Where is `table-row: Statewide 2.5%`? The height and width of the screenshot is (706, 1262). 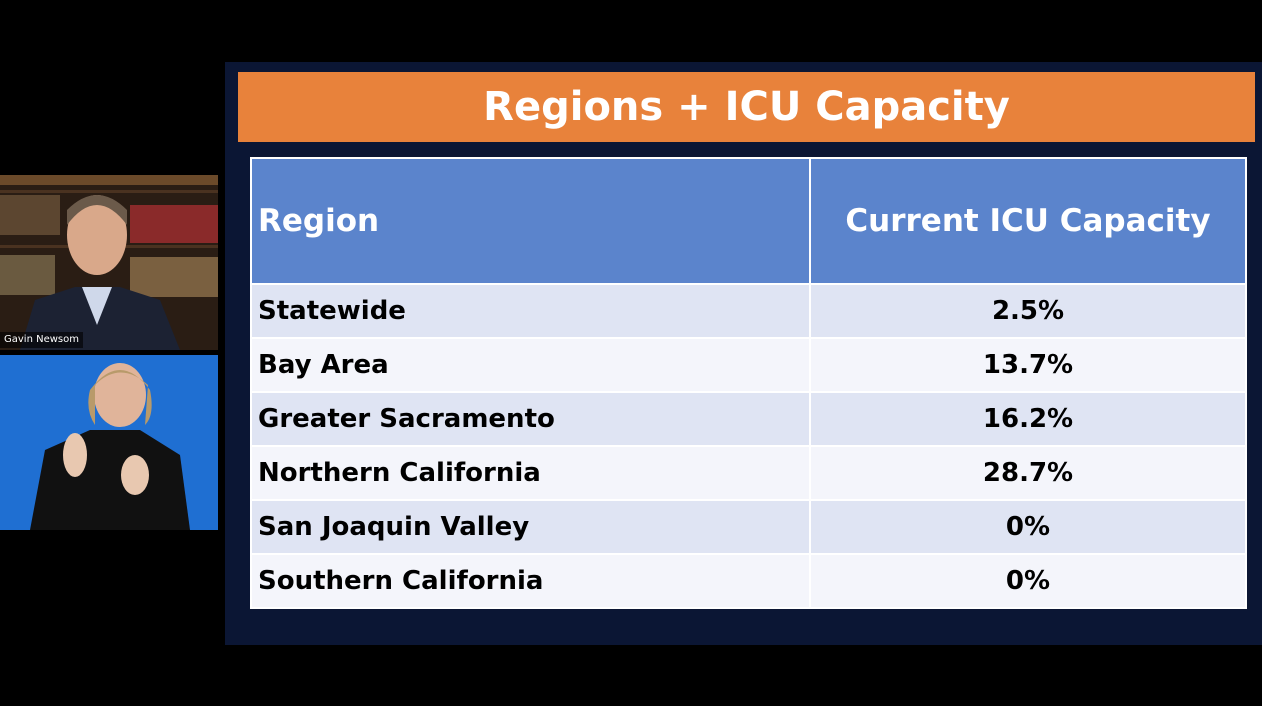 table-row: Statewide 2.5% is located at coordinates (748, 311).